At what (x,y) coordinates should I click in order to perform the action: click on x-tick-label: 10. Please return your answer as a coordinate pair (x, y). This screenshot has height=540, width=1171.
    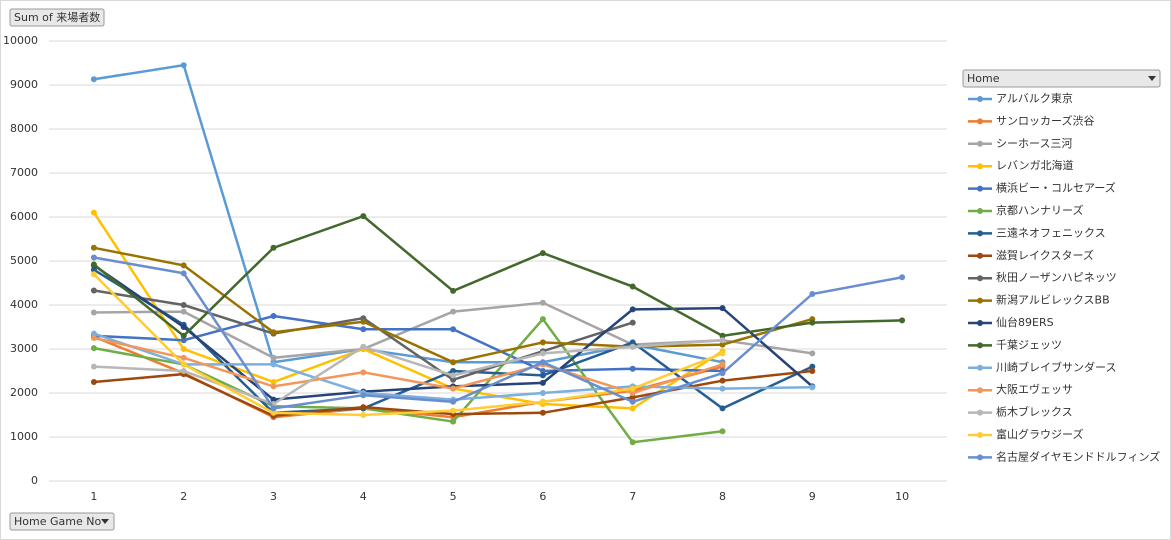
    Looking at the image, I should click on (902, 496).